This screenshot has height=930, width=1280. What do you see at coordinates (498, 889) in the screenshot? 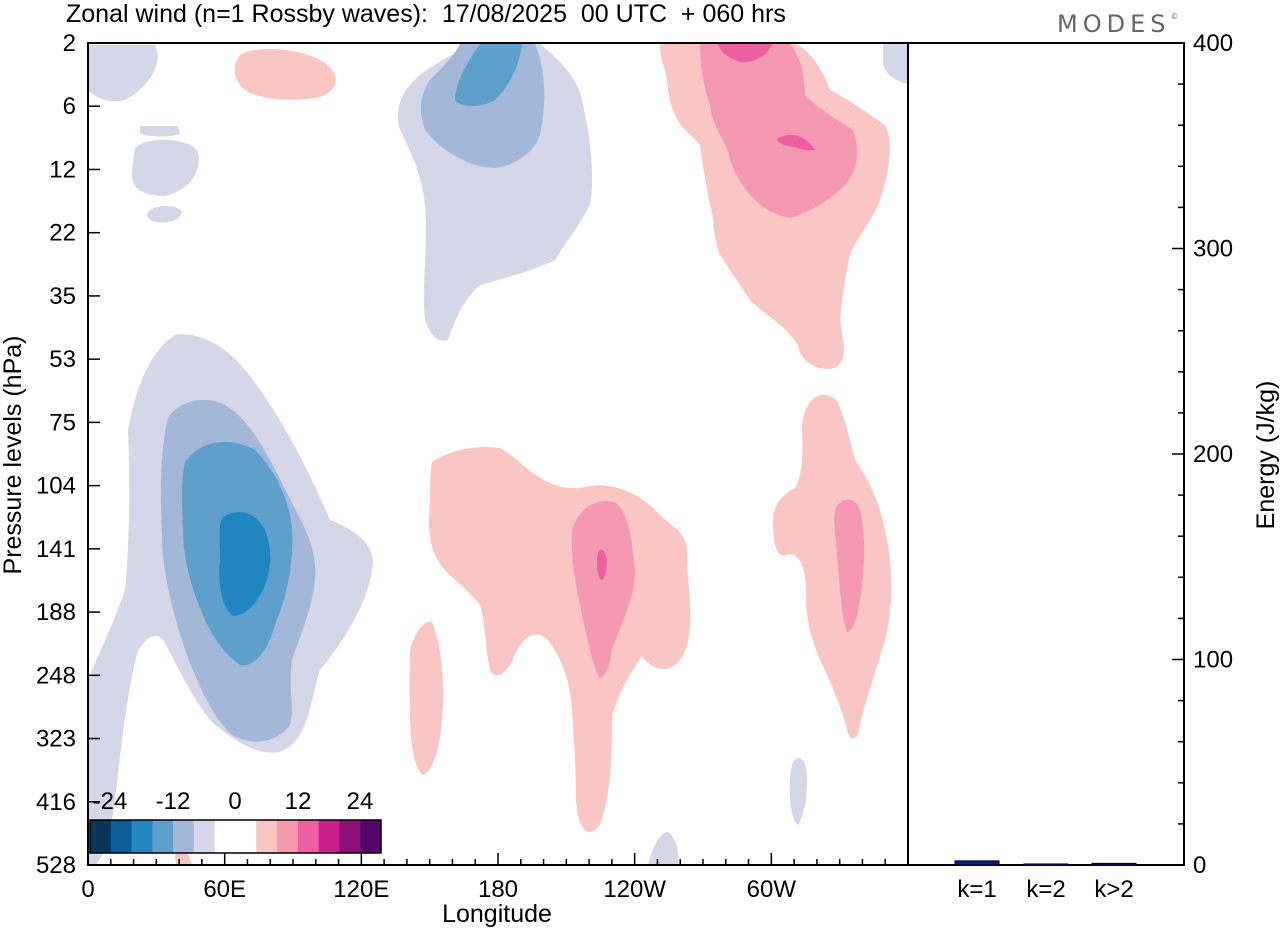
I see `x-tick-label: 180` at bounding box center [498, 889].